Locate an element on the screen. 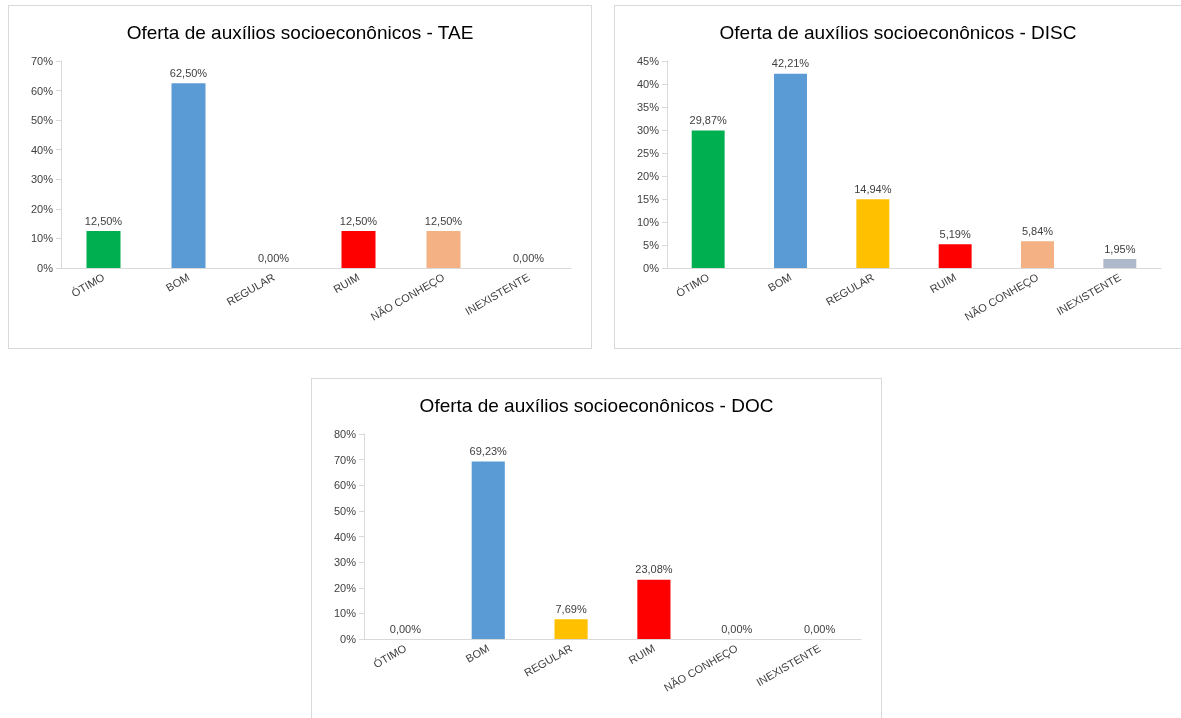 The width and height of the screenshot is (1181, 718). y-tick-label: 45% is located at coordinates (648, 61).